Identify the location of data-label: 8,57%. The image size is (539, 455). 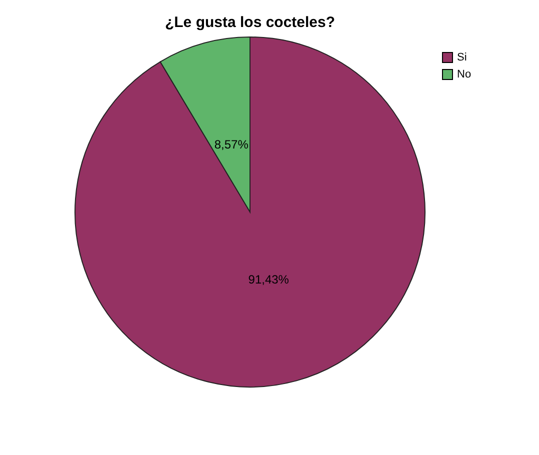
(231, 145).